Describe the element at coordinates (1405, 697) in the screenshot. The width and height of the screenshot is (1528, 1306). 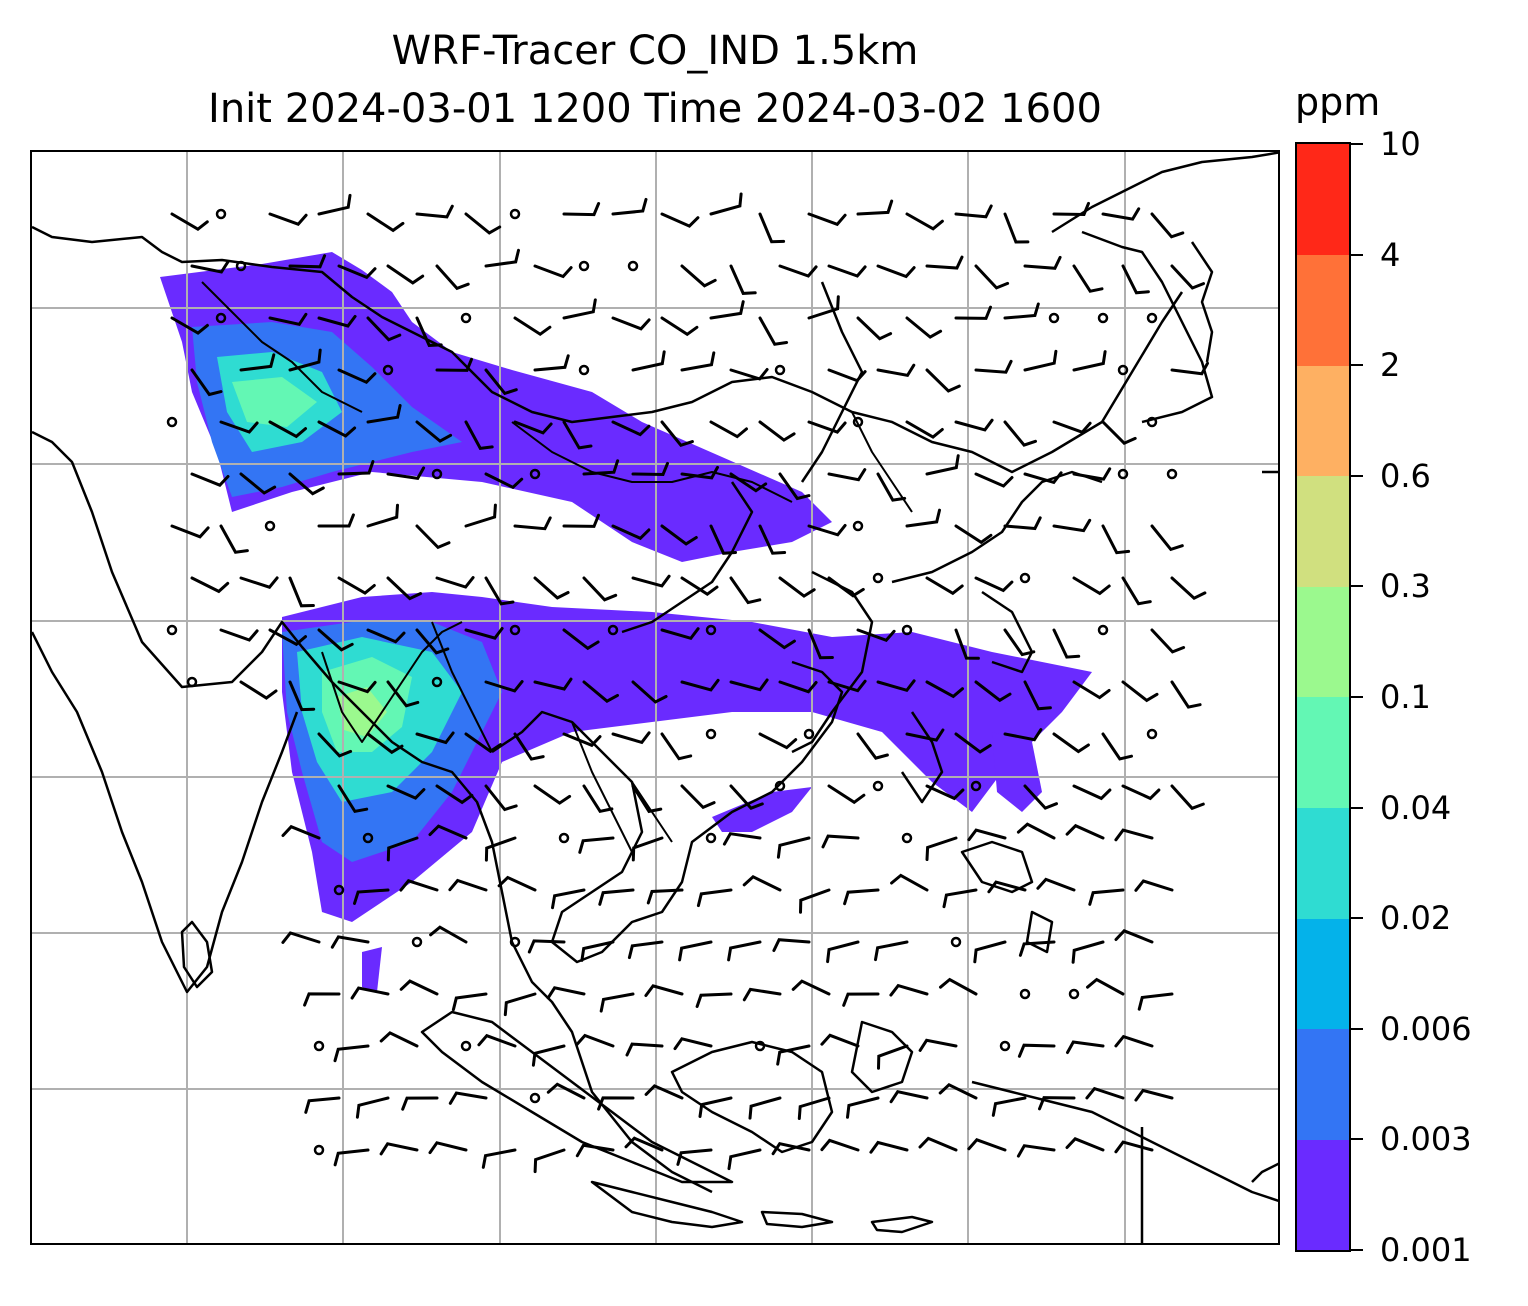
I see `colorbar-tick-label: 0.1` at that location.